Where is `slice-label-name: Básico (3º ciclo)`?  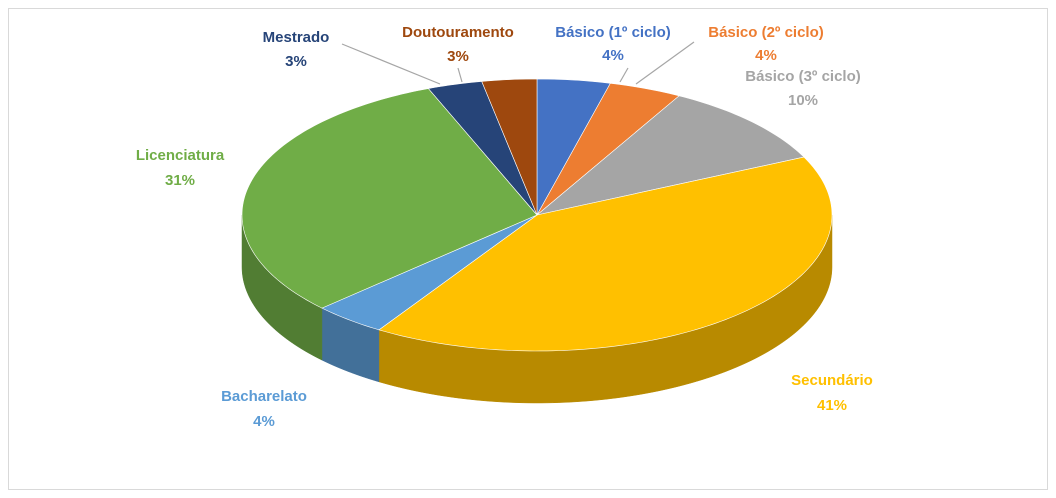 slice-label-name: Básico (3º ciclo) is located at coordinates (803, 76).